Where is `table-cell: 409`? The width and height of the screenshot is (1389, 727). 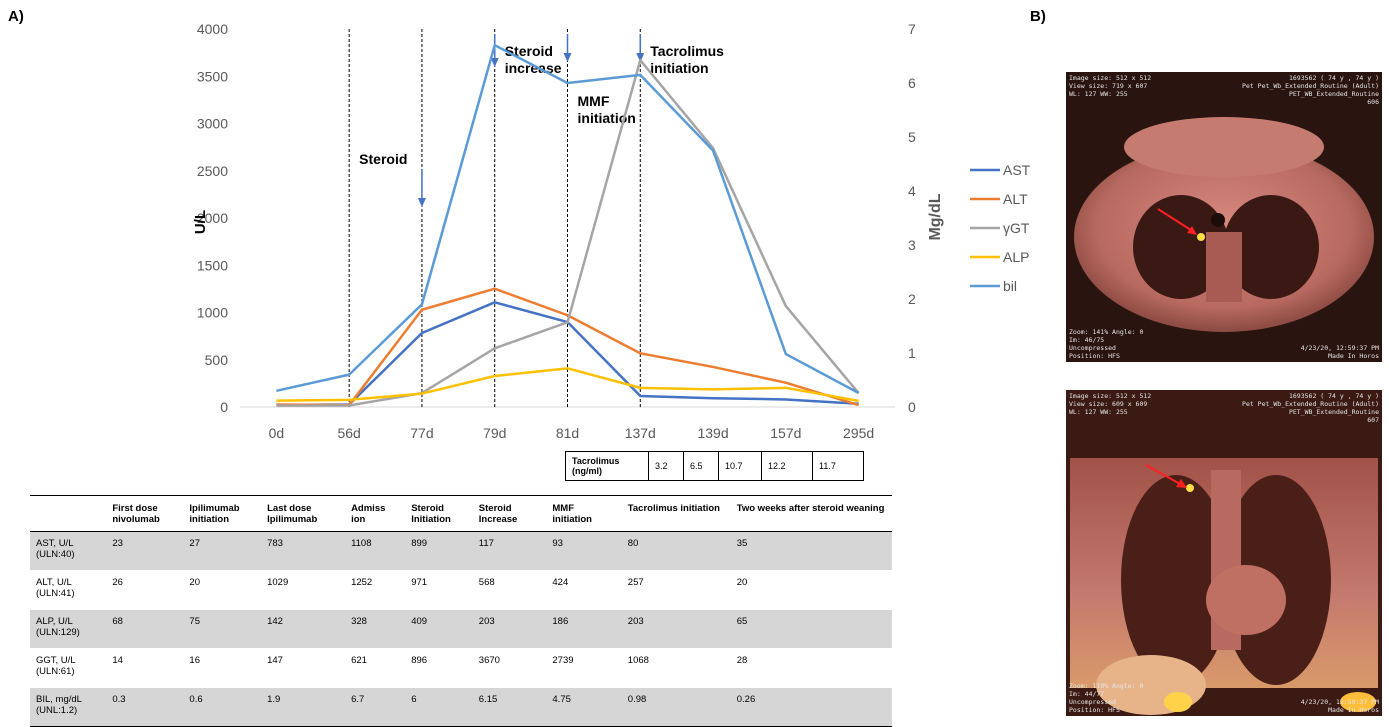 table-cell: 409 is located at coordinates (439, 629).